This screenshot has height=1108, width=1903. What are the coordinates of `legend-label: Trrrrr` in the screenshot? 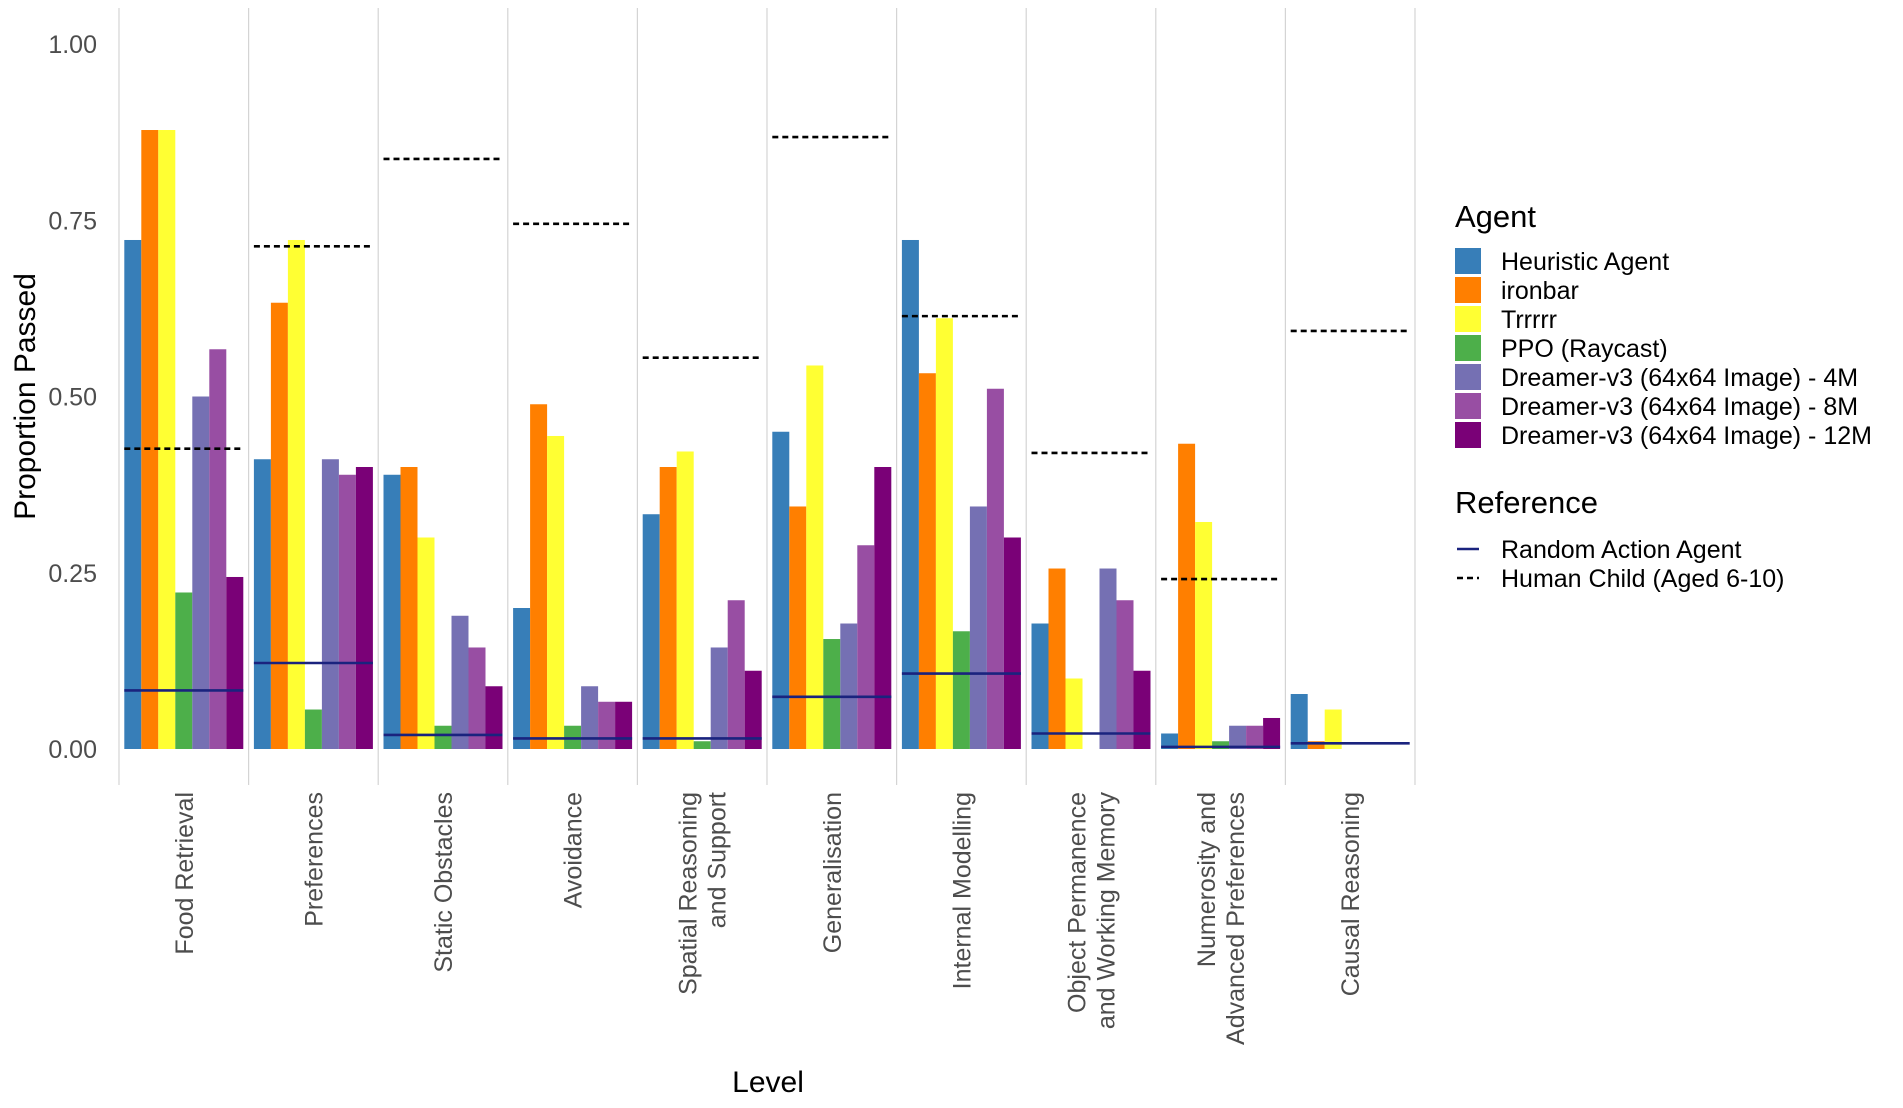 It's located at (1529, 320).